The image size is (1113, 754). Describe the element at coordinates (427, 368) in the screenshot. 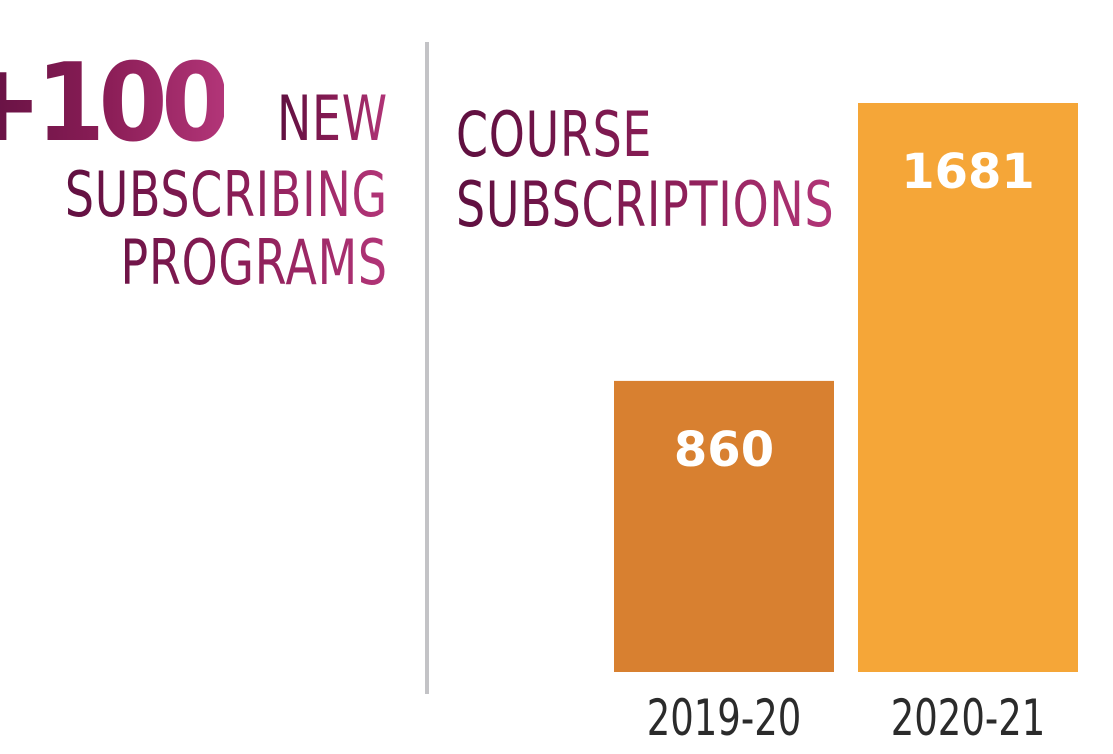

I see `vertical-divider` at that location.